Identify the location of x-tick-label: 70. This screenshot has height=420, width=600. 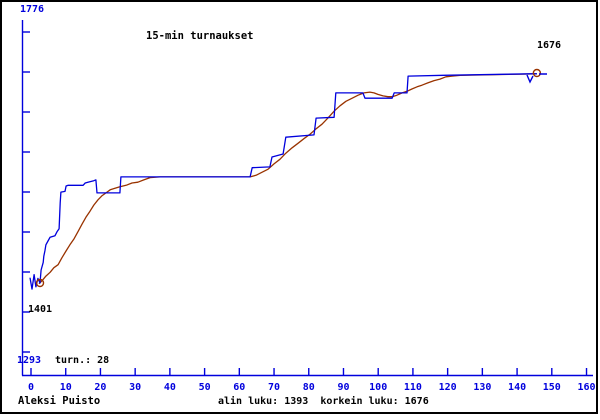
(274, 387).